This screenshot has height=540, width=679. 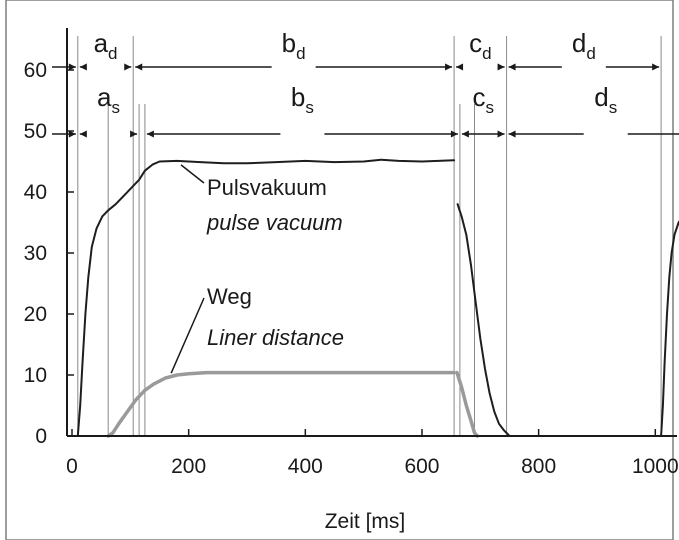 I want to click on liner-distance-label-en: Liner distance, so click(x=275, y=337).